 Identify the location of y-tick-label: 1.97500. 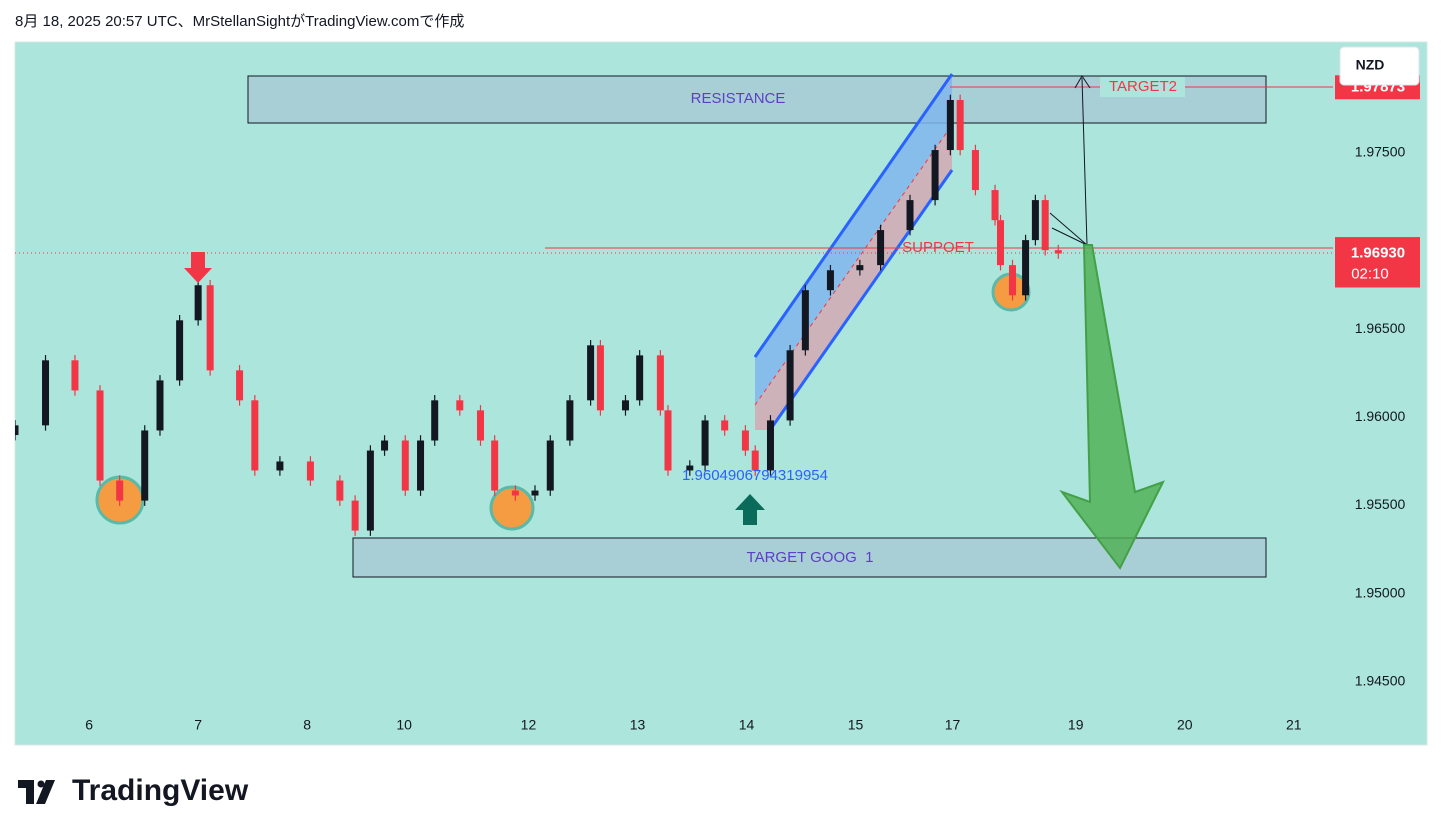
(1380, 152).